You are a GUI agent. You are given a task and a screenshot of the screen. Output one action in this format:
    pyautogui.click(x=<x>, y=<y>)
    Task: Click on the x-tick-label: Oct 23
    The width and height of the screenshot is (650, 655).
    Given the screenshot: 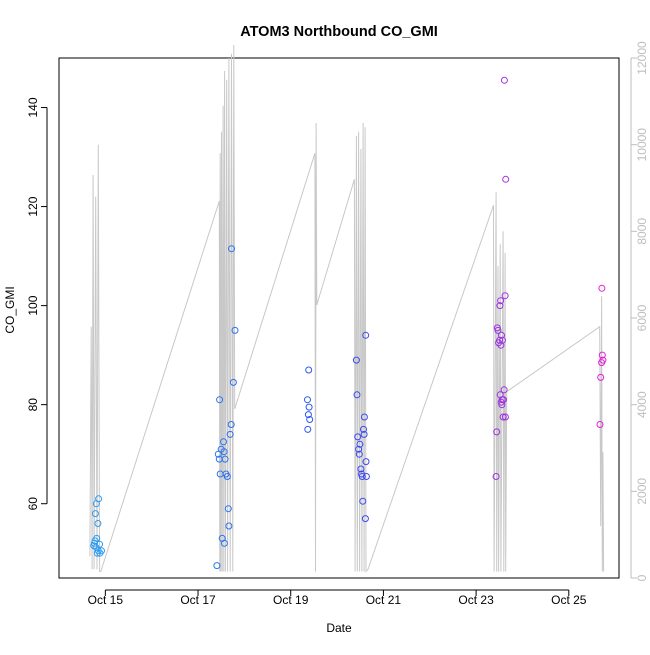 What is the action you would take?
    pyautogui.click(x=476, y=600)
    